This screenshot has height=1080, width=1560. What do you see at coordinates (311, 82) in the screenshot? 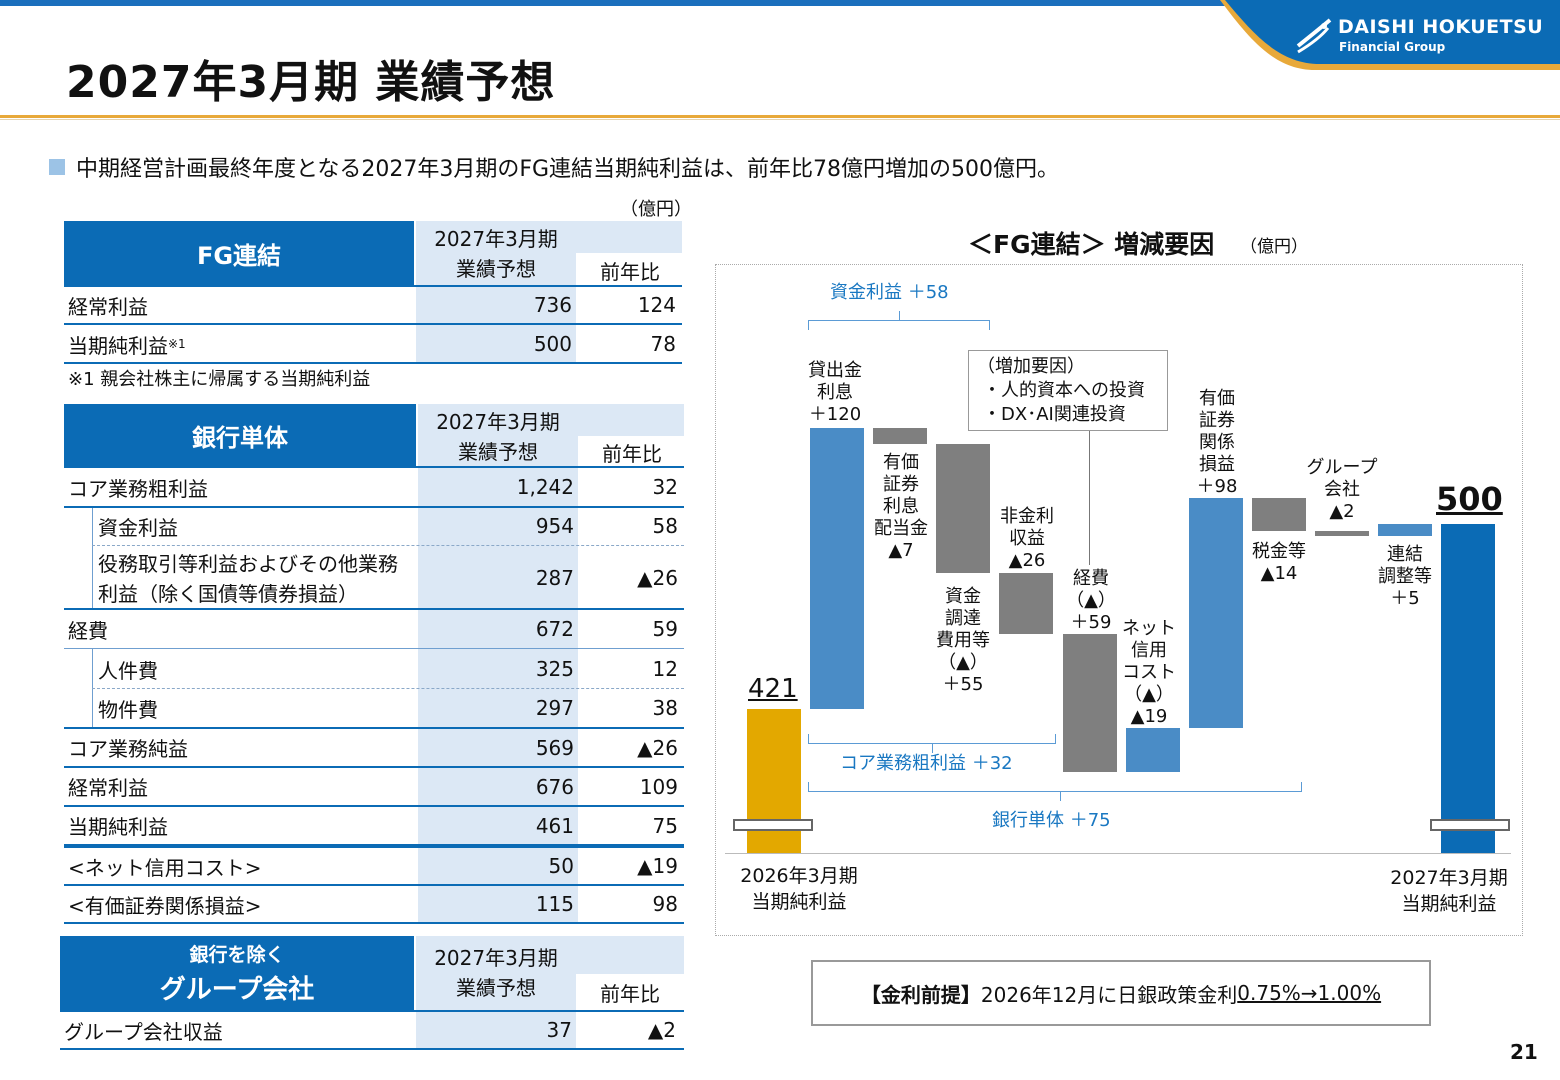
I see `page-title: 2027年3月期 業績予想` at bounding box center [311, 82].